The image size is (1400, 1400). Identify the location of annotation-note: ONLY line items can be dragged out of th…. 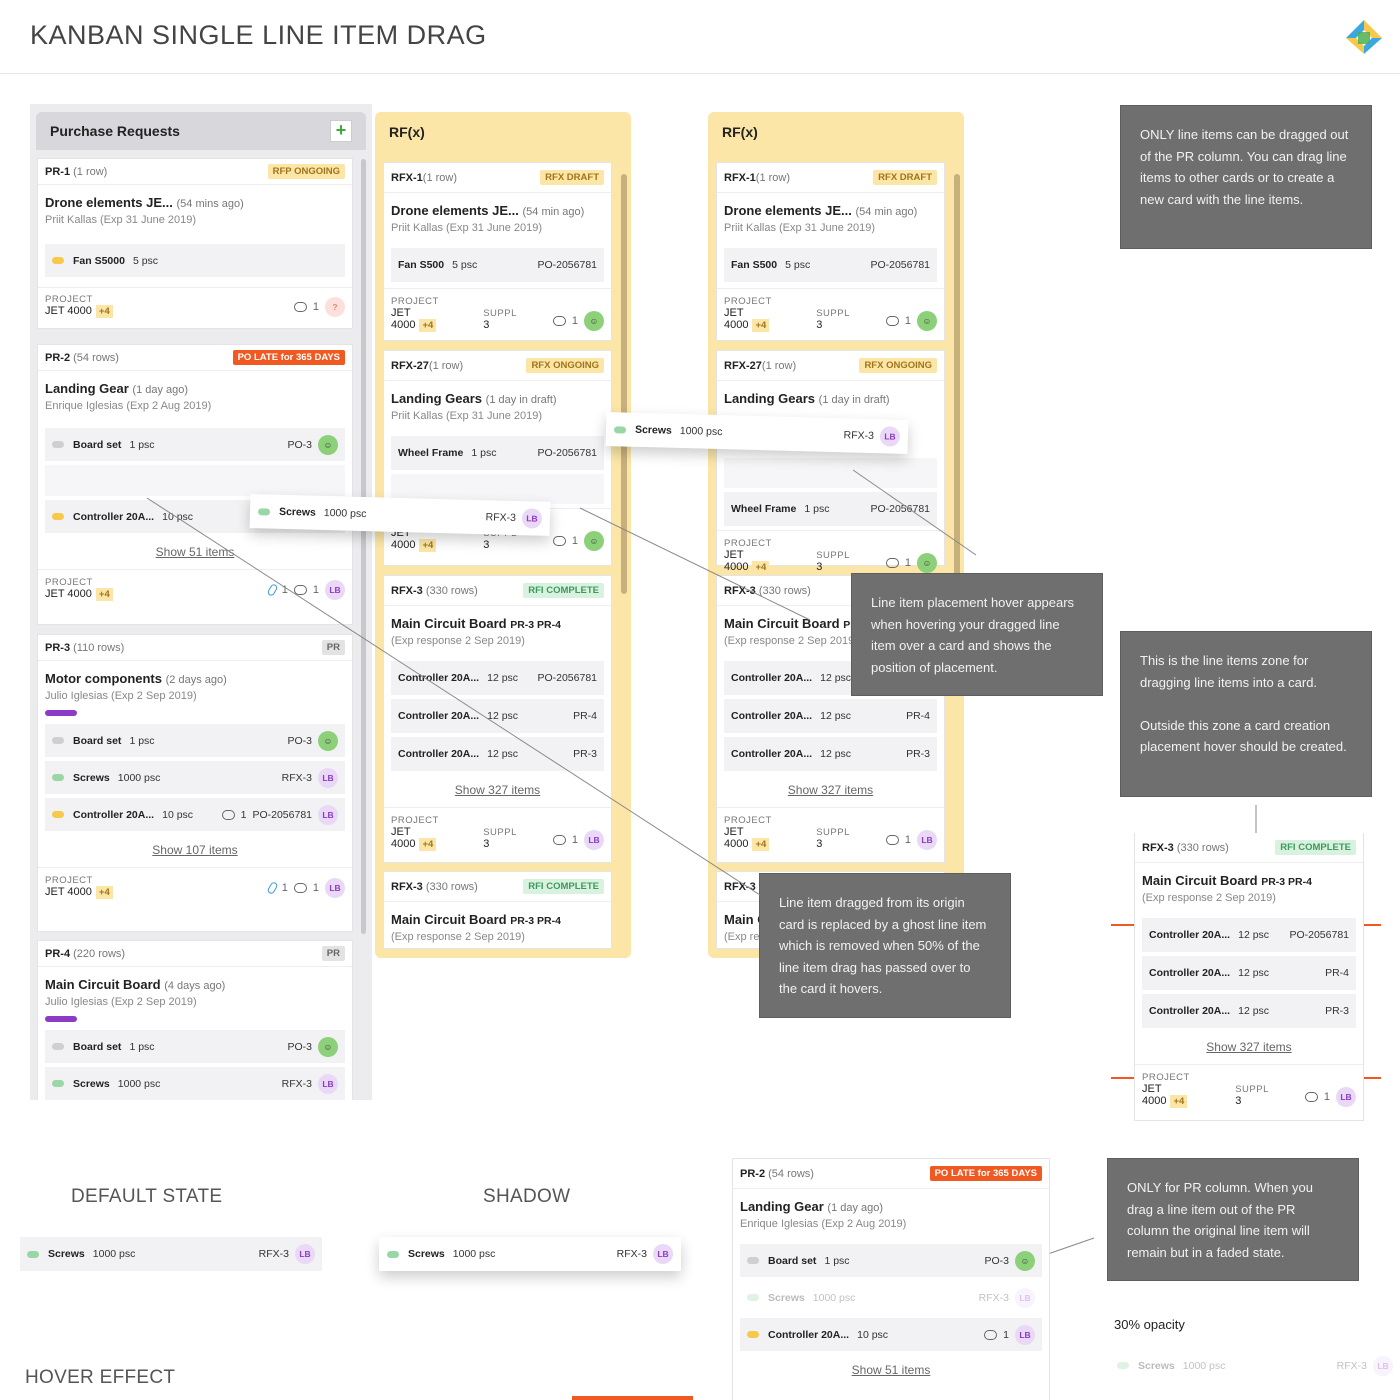
(1246, 177).